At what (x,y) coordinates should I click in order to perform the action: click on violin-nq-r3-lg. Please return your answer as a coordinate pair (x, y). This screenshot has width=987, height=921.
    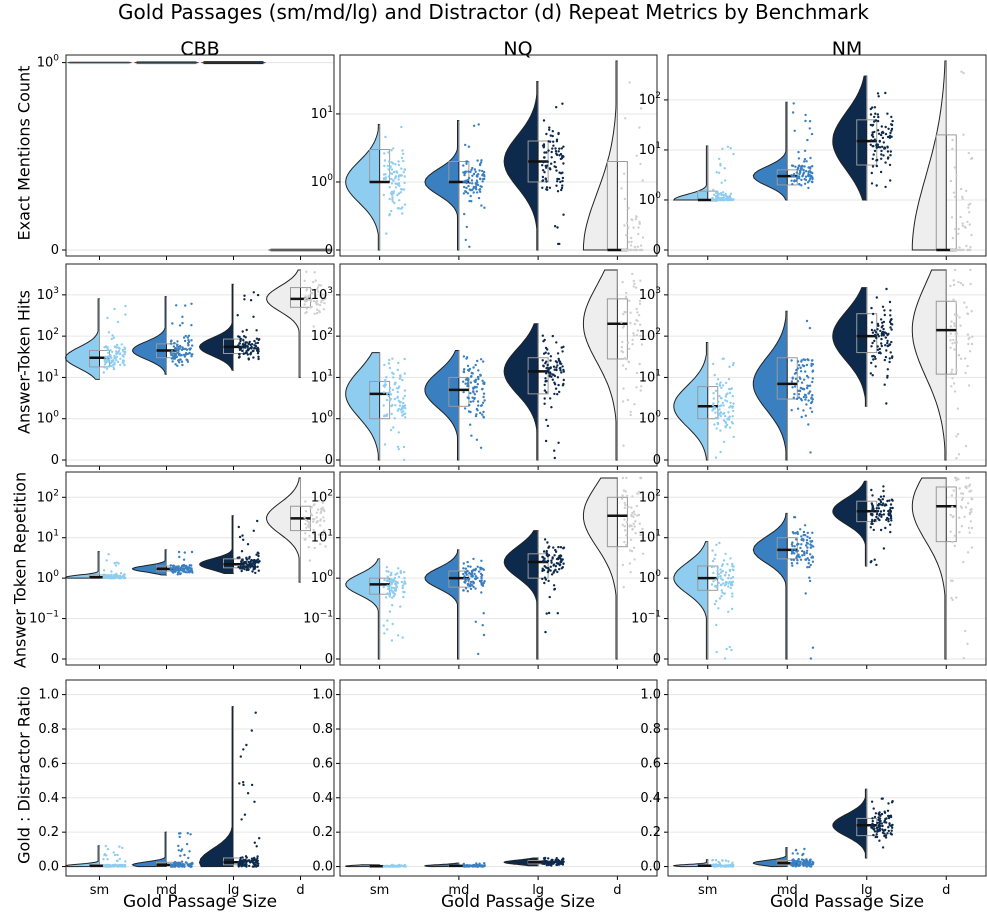
    Looking at the image, I should click on (521, 595).